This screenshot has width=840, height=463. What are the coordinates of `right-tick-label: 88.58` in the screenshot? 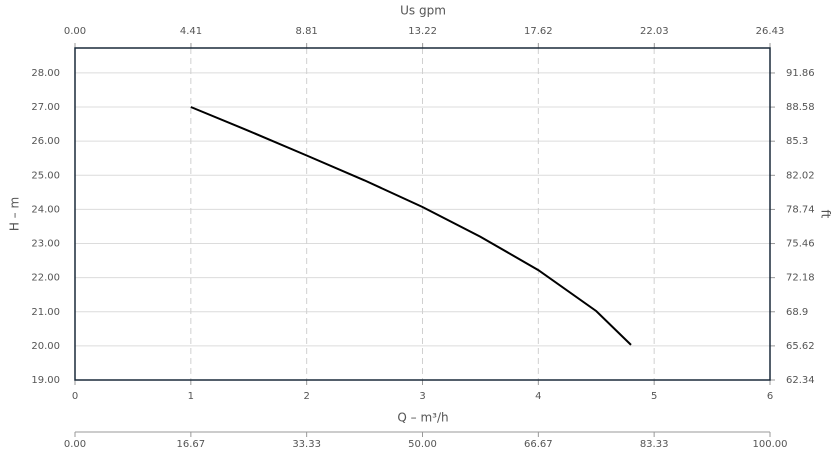 It's located at (800, 107).